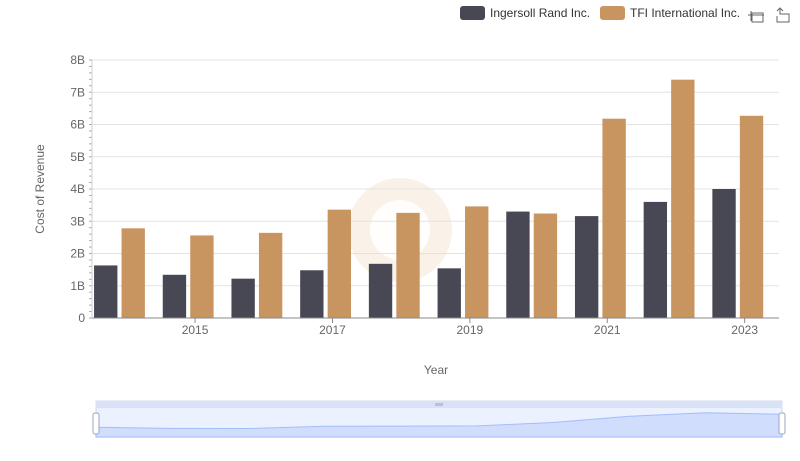 This screenshot has width=800, height=461. What do you see at coordinates (751, 216) in the screenshot?
I see `bar-tfi-international-2023` at bounding box center [751, 216].